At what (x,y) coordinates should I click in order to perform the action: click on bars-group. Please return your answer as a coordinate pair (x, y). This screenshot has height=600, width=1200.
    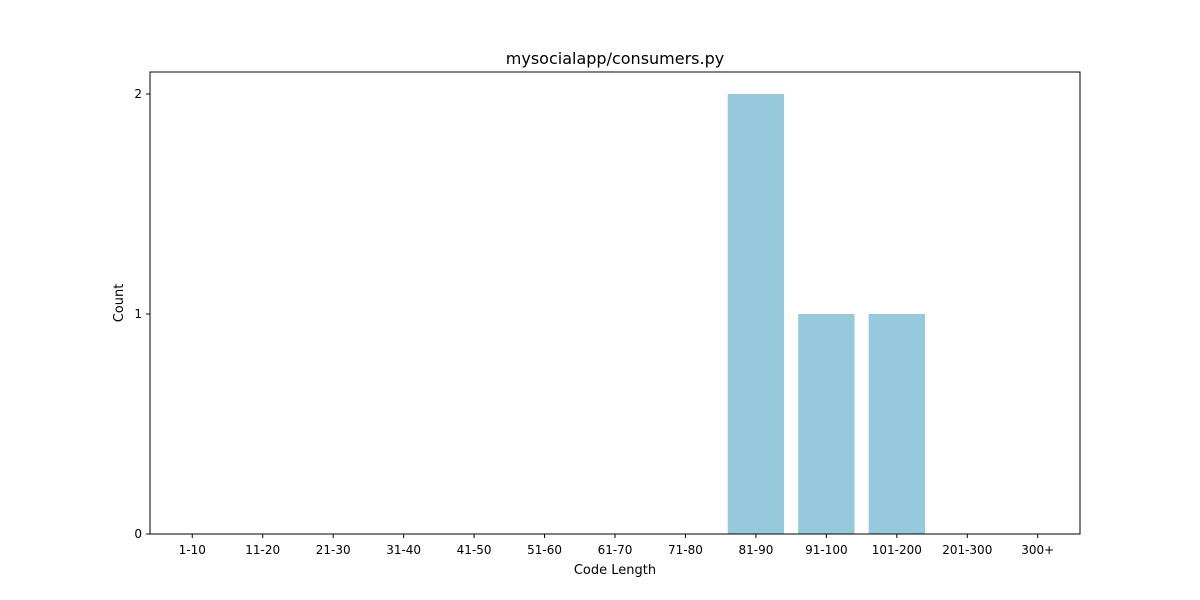
    Looking at the image, I should click on (826, 314).